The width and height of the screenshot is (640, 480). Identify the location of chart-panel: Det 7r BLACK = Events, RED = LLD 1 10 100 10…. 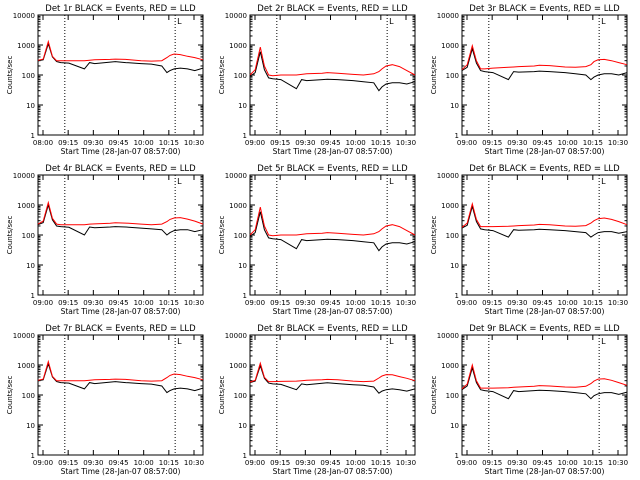
(105, 400).